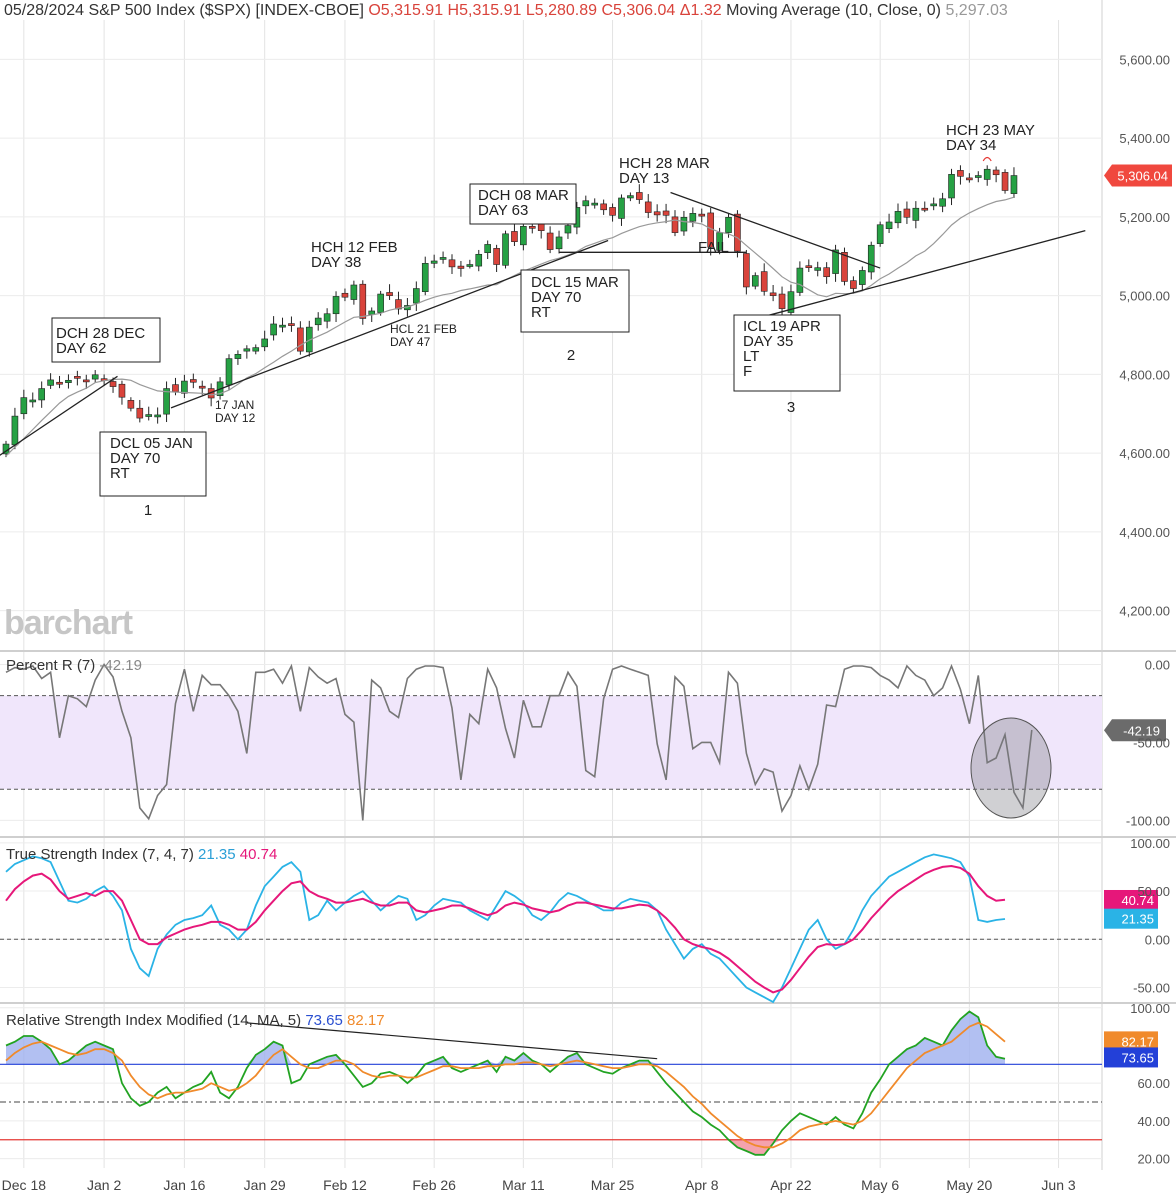 The image size is (1176, 1200). Describe the element at coordinates (148, 510) in the screenshot. I see `annotation: 1` at that location.